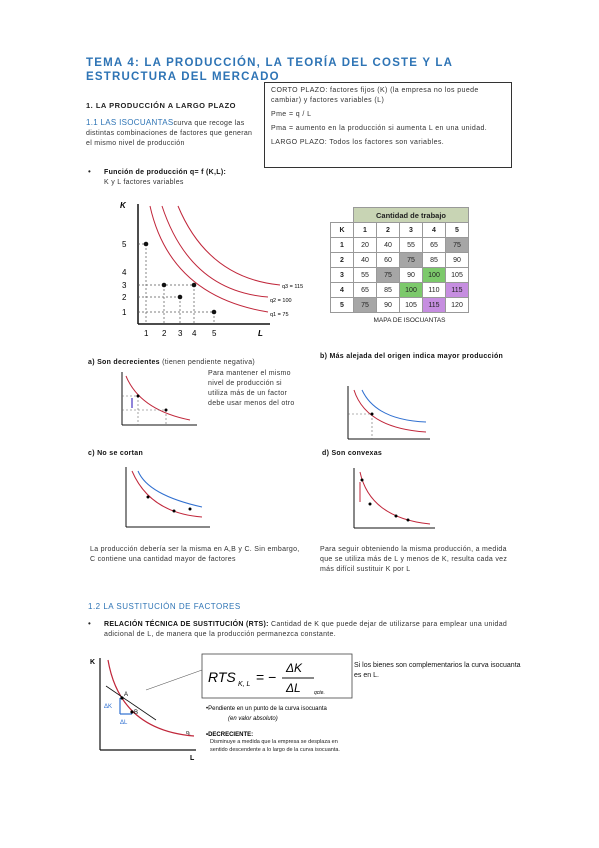  I want to click on svg-text: L, so click(192, 758).